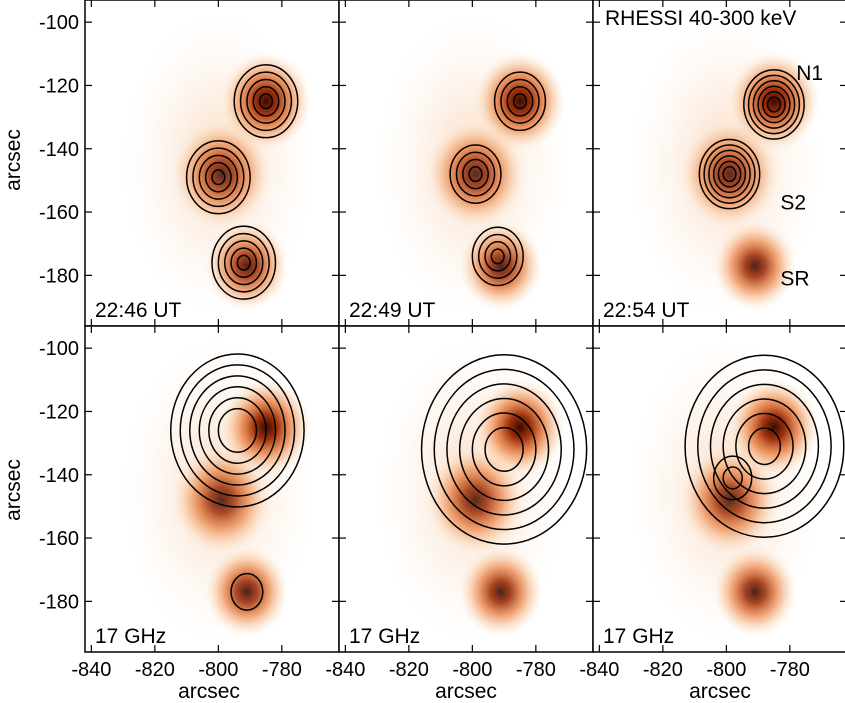  I want to click on x-tick-label: -820, so click(663, 670).